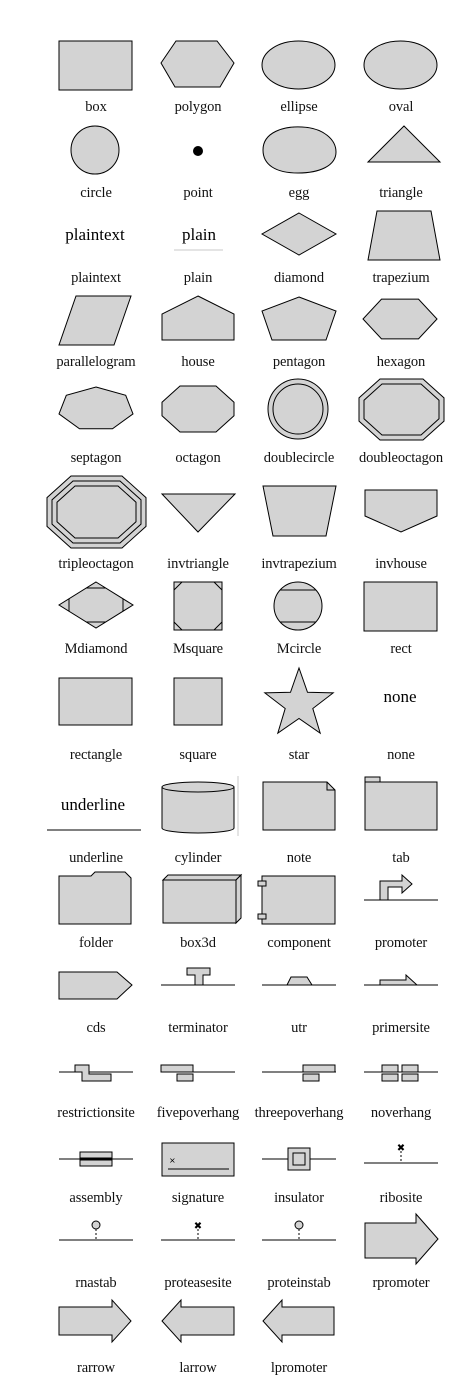  I want to click on promoter-shape, so click(401, 895).